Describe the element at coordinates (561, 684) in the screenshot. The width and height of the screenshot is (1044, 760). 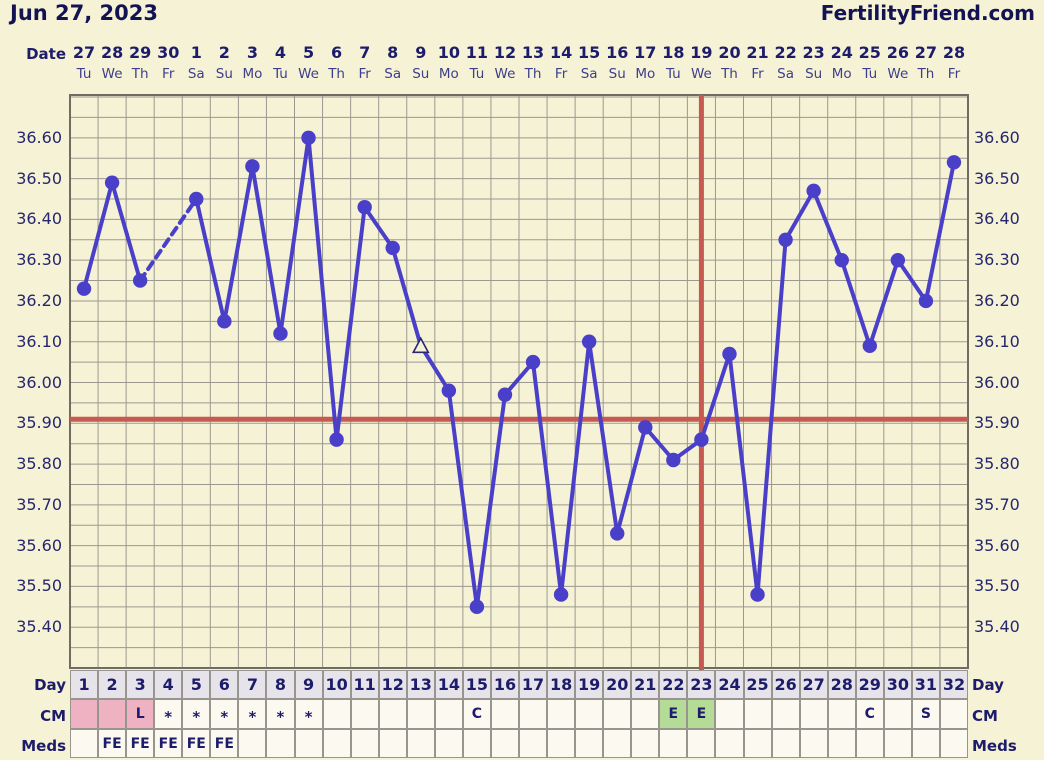
I see `day-cell-18: 18` at that location.